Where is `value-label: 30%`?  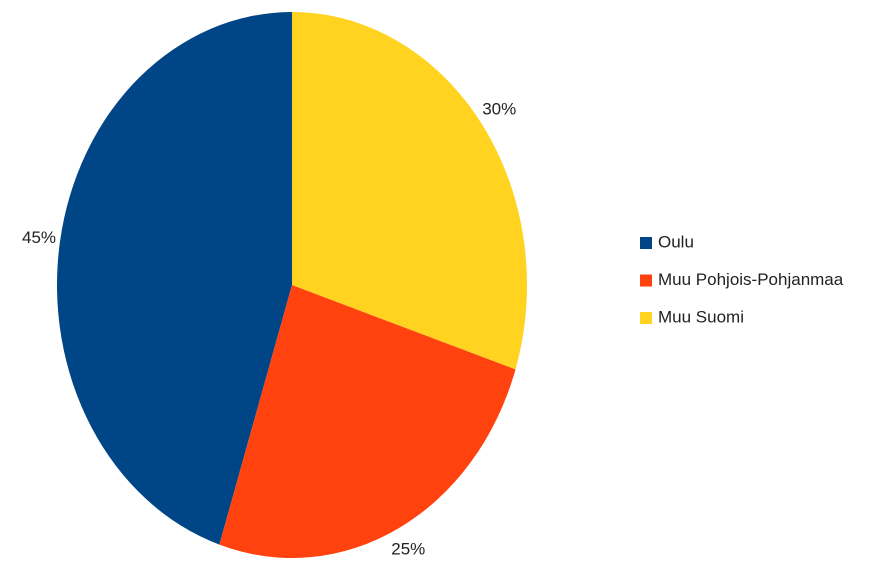
value-label: 30% is located at coordinates (499, 109).